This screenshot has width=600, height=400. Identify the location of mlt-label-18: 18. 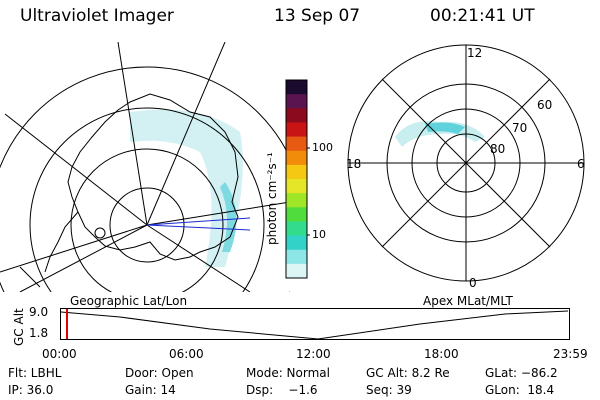
(354, 164).